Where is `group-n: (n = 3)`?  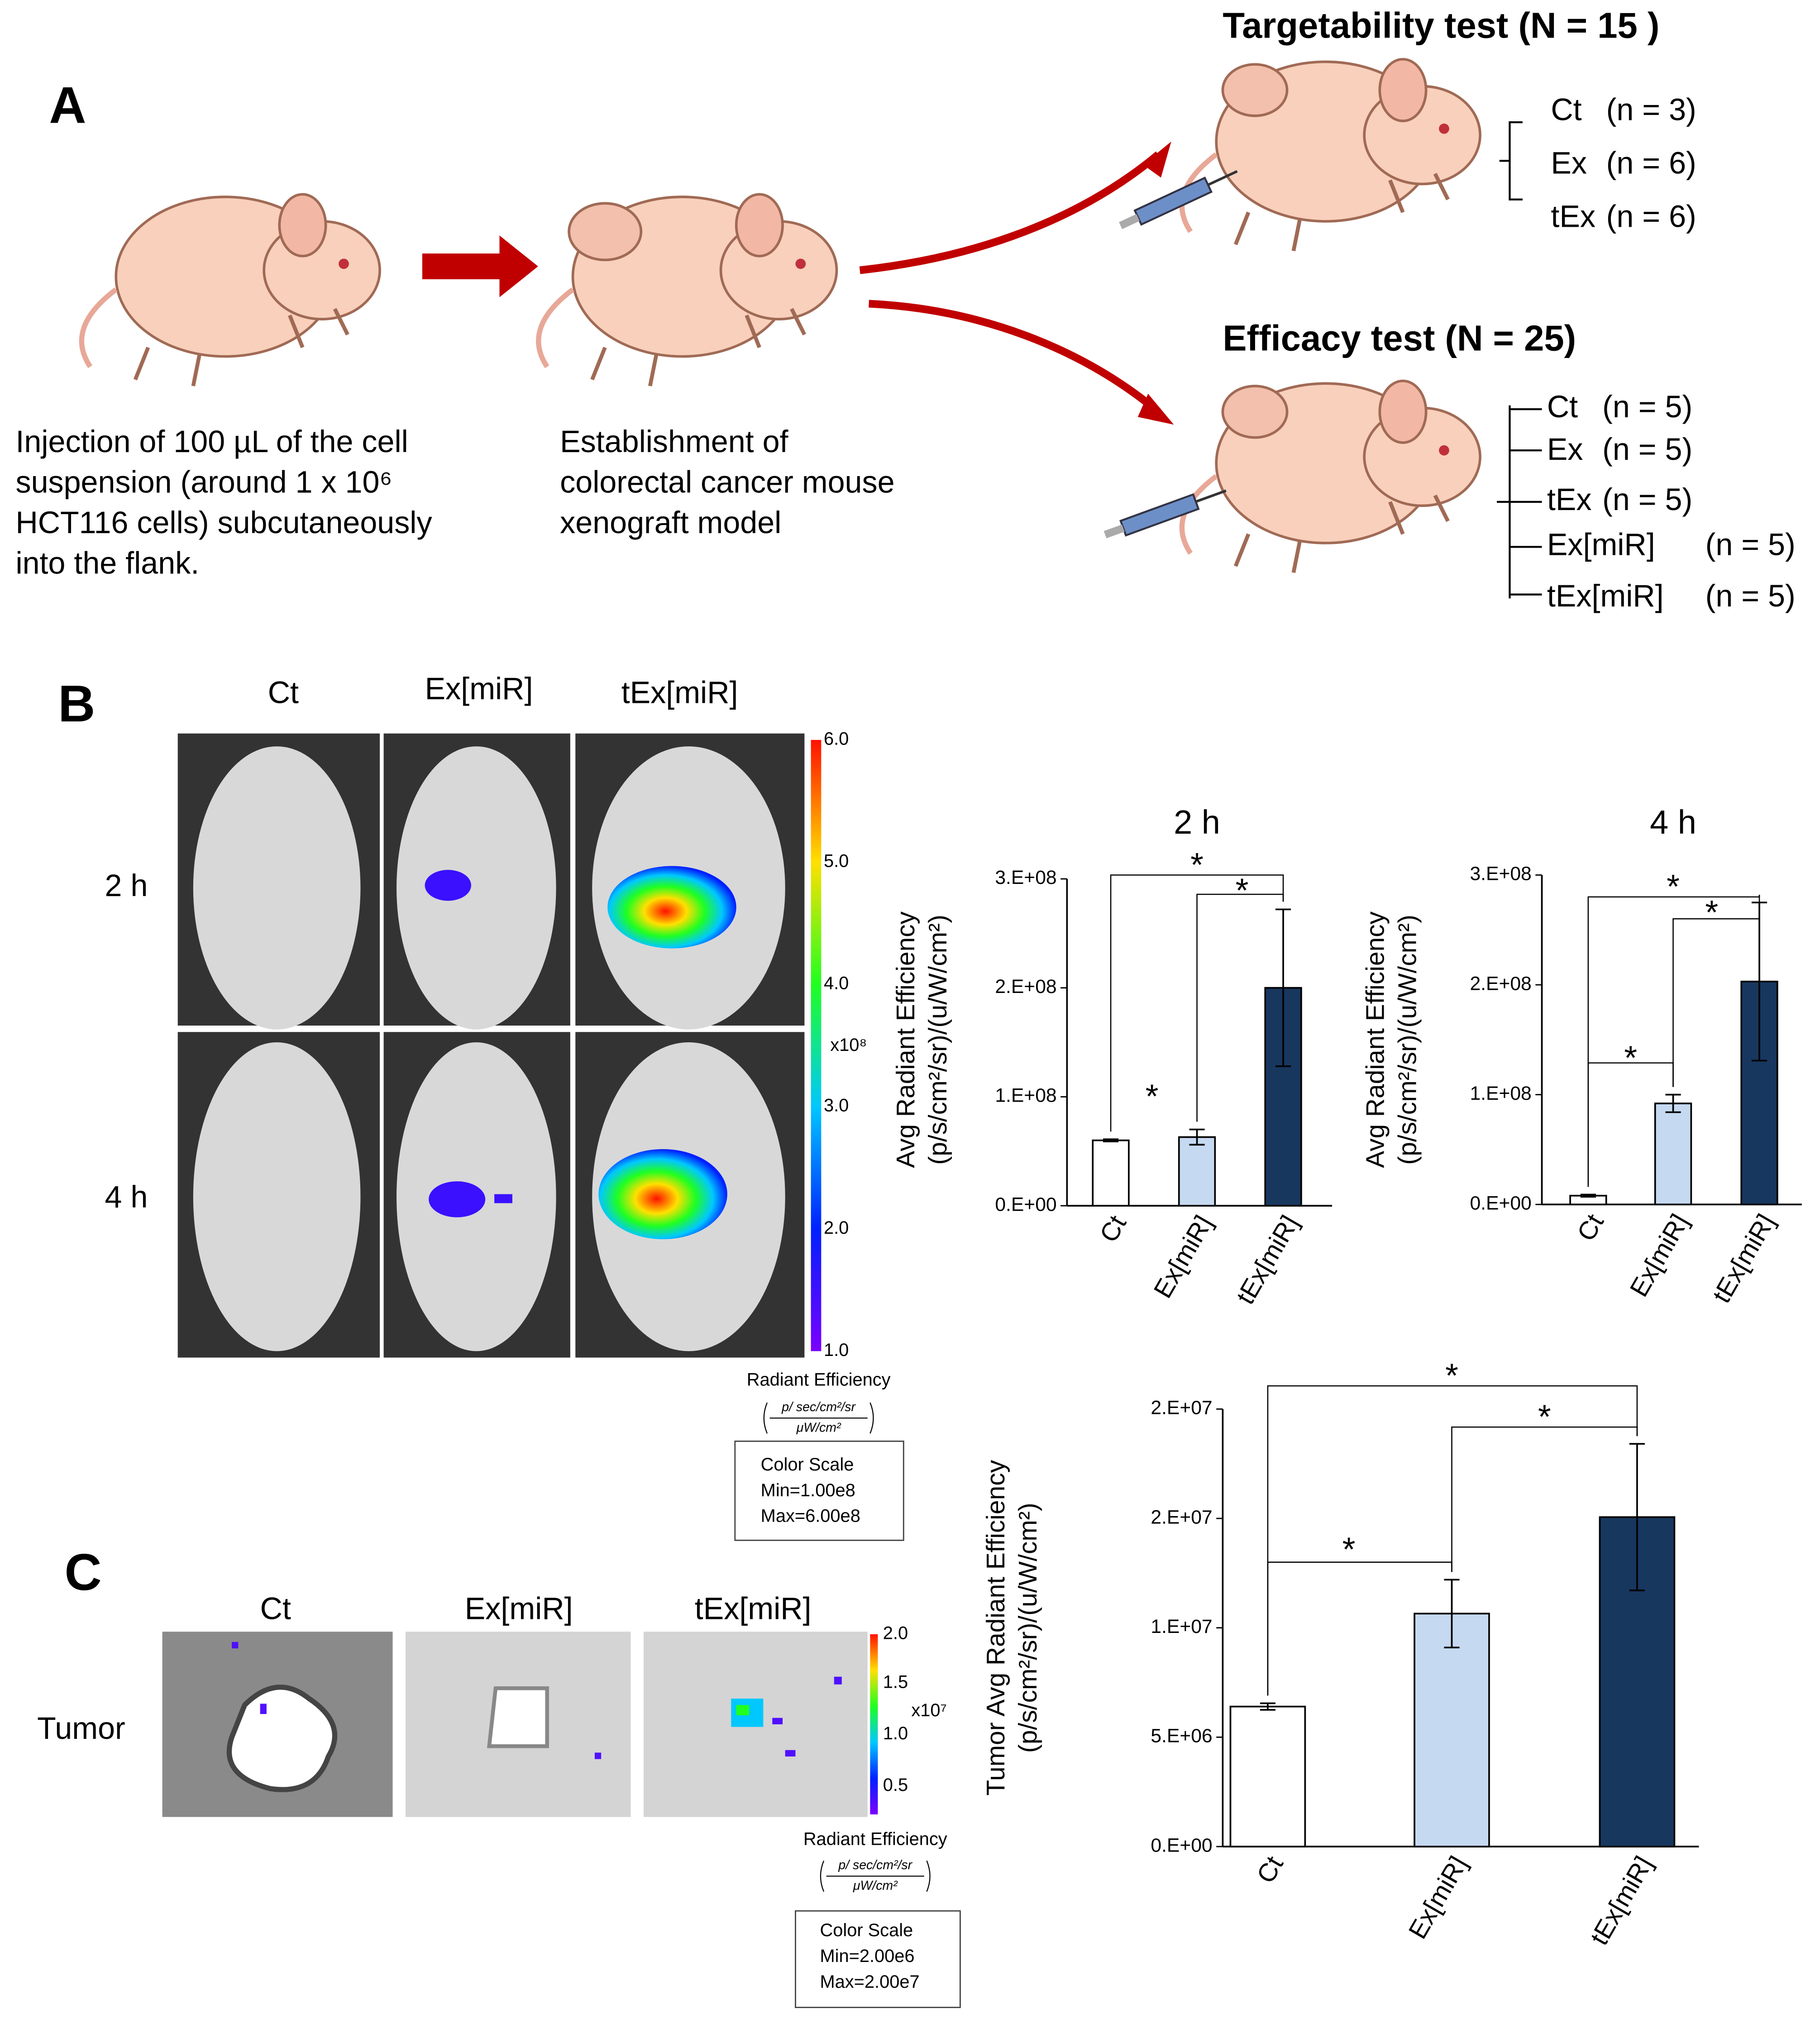 group-n: (n = 3) is located at coordinates (1651, 109).